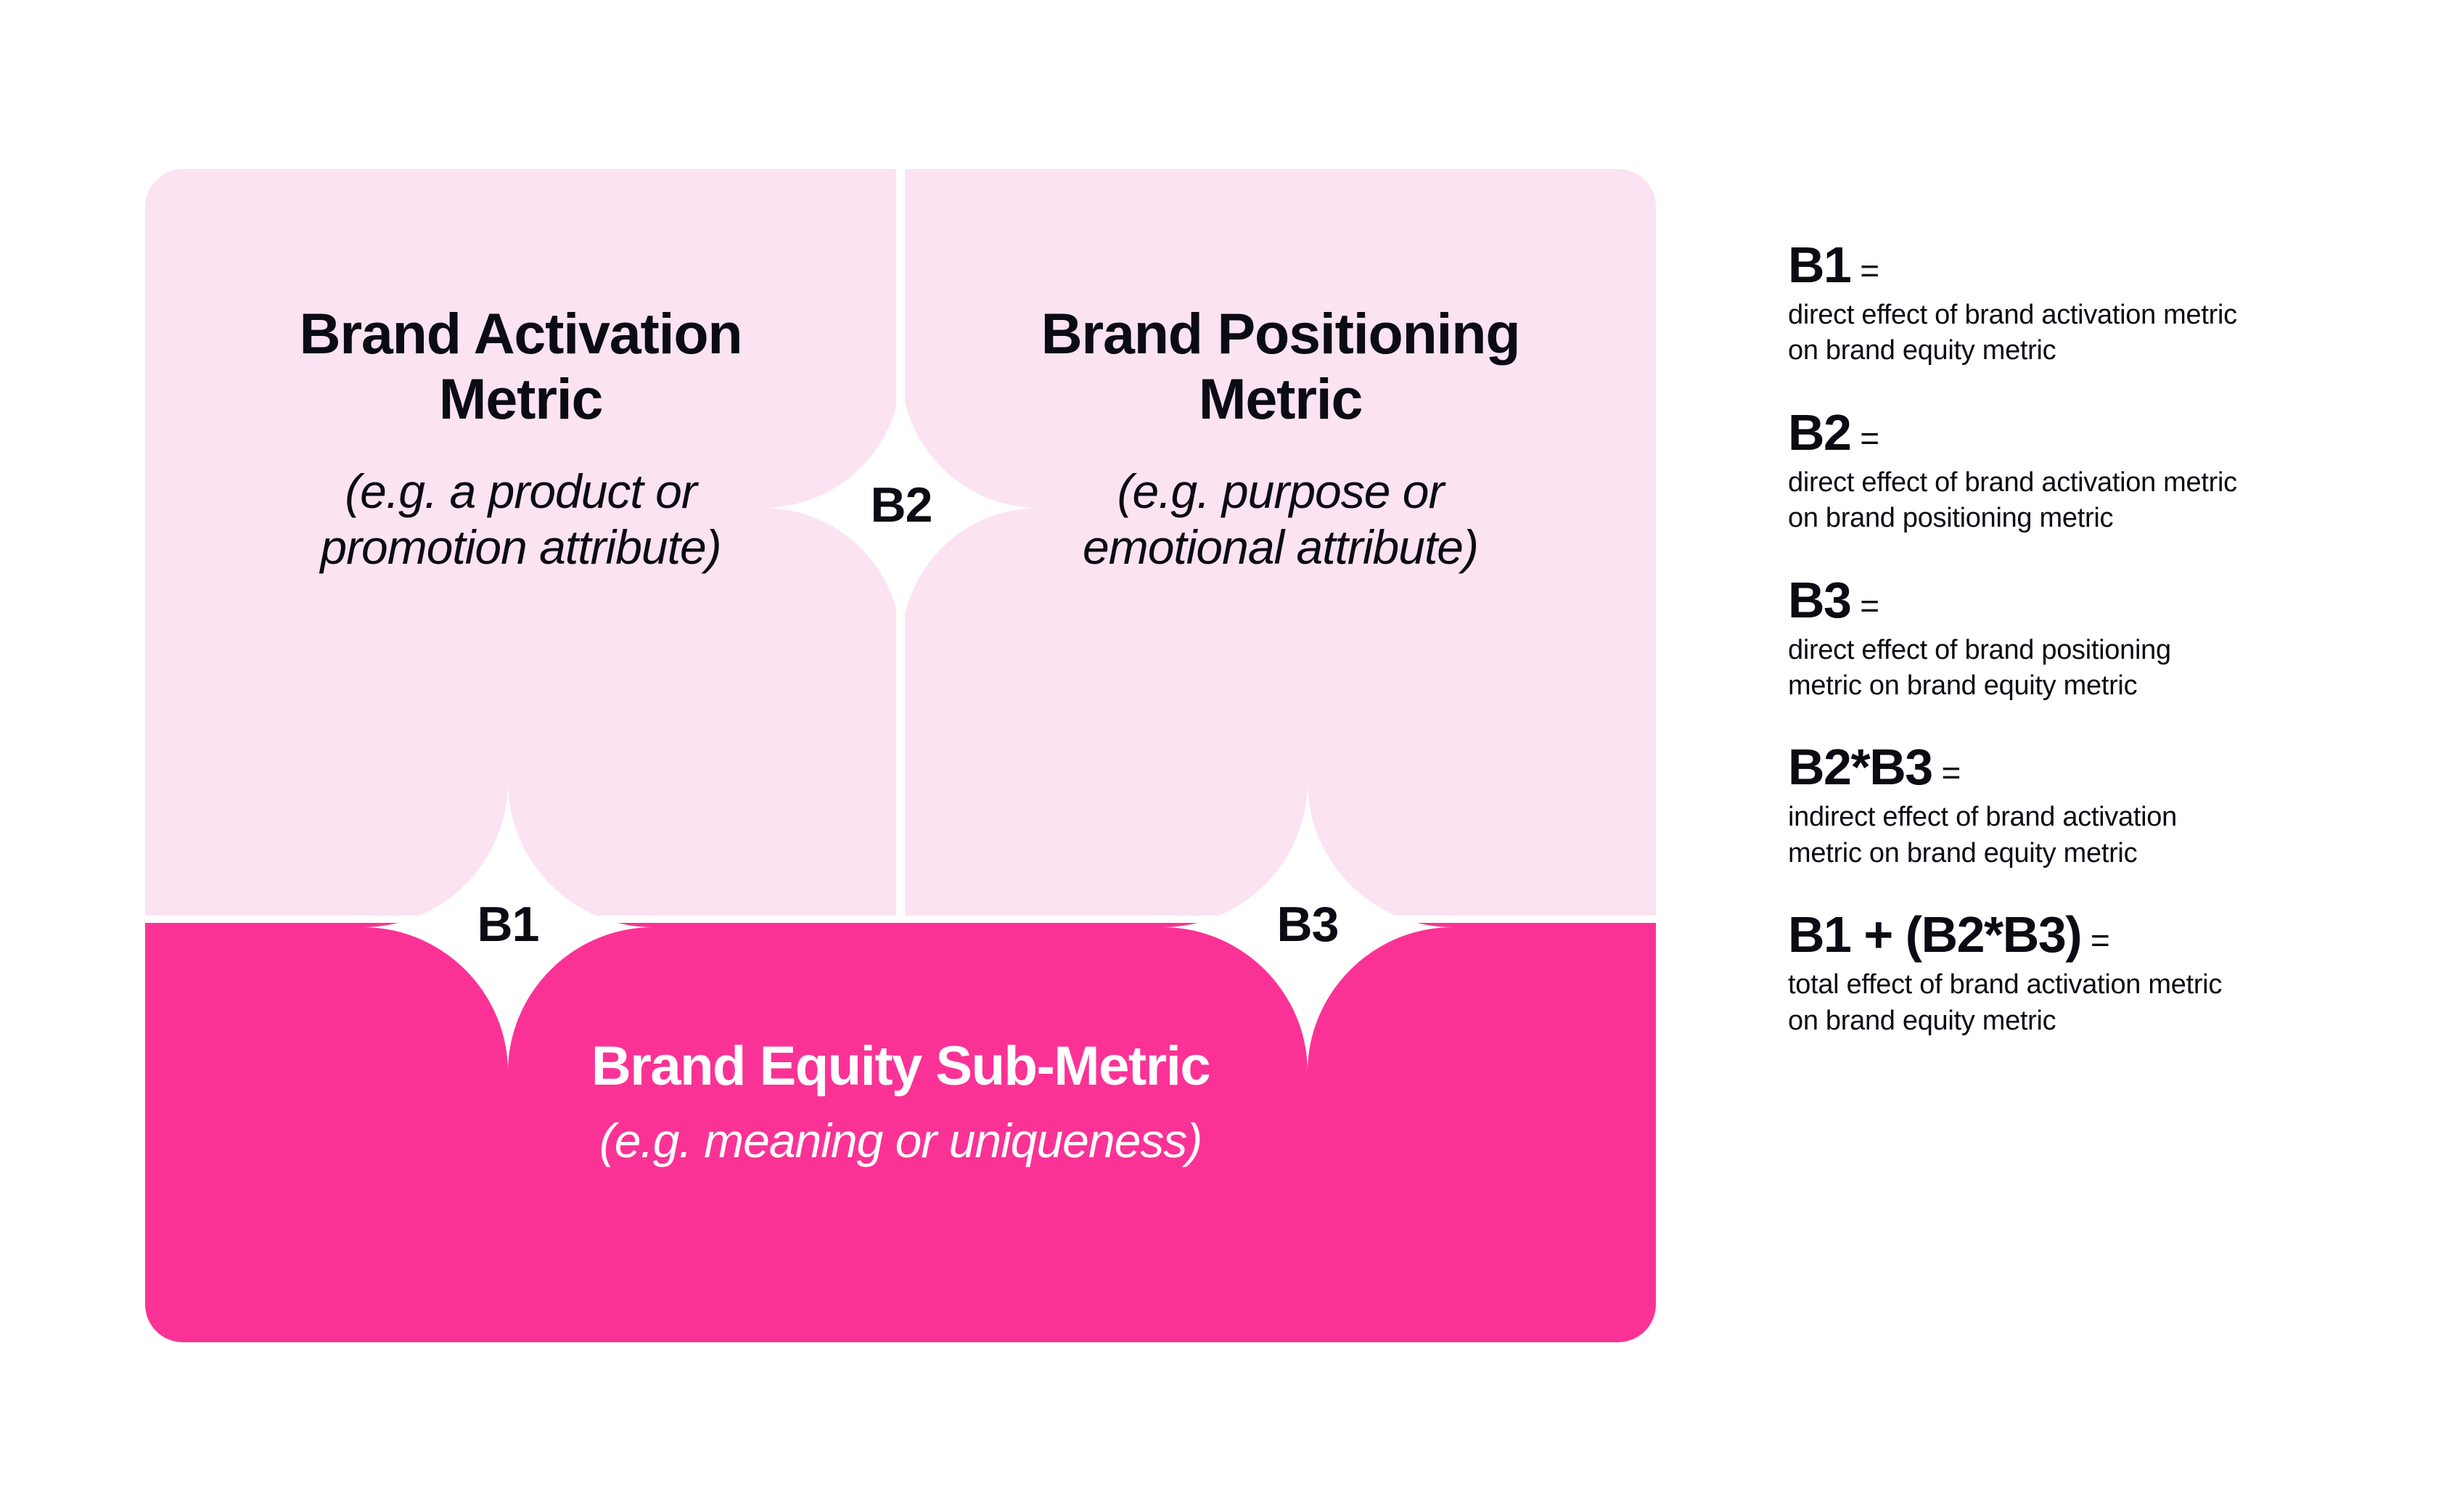 The height and width of the screenshot is (1512, 2457). I want to click on legend-symbol-b3: B3 =, so click(2063, 600).